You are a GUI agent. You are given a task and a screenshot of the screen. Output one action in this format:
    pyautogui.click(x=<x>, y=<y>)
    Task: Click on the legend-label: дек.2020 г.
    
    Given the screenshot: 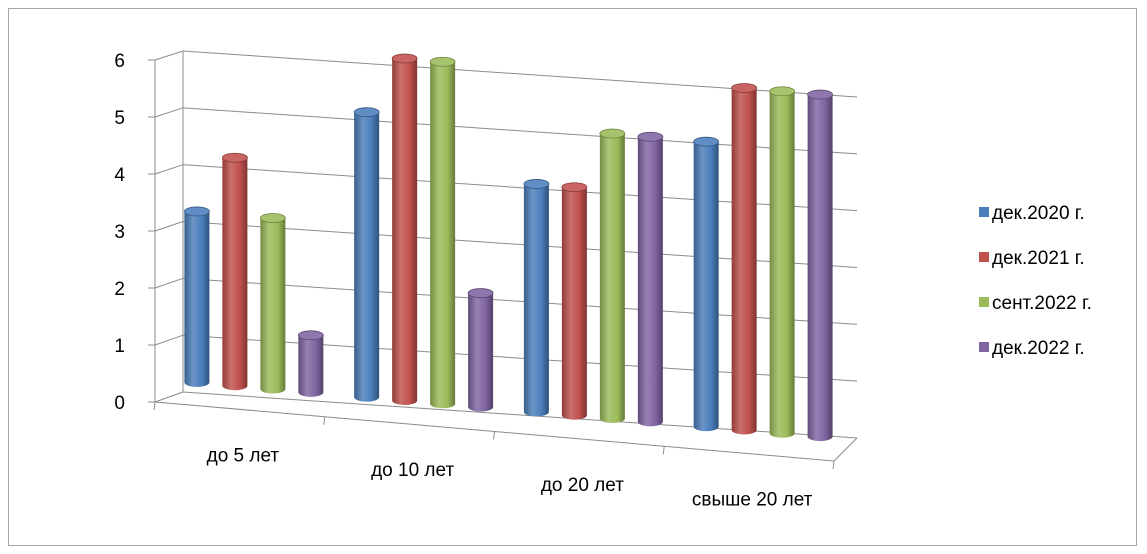 What is the action you would take?
    pyautogui.click(x=1038, y=213)
    